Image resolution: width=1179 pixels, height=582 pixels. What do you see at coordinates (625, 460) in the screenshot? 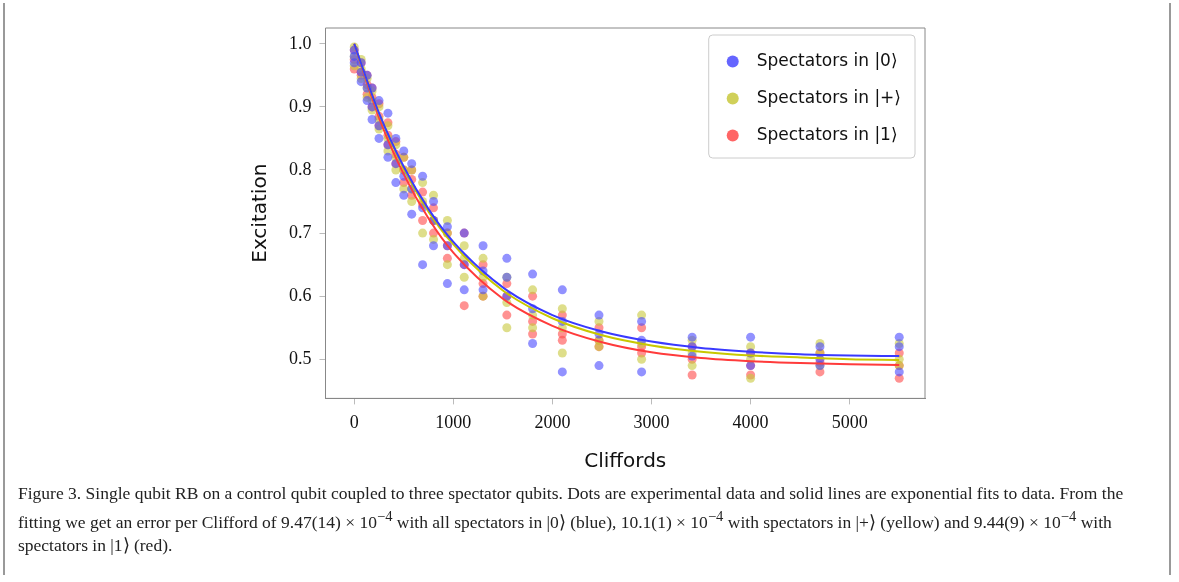
I see `x-axis-title: Cliffords` at bounding box center [625, 460].